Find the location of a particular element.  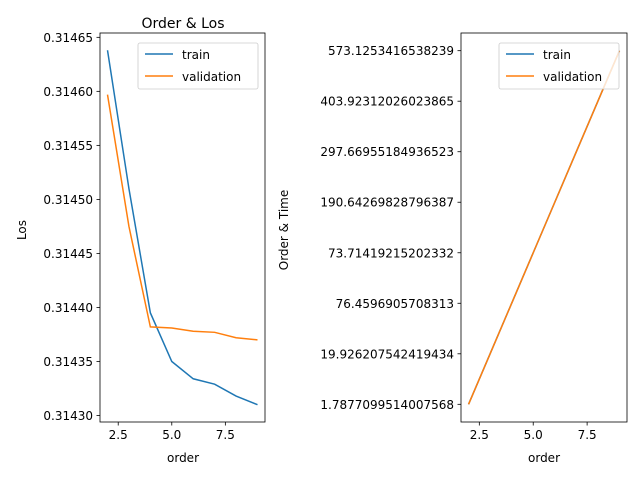

loss-chart-x-tick-label: 5.0 is located at coordinates (171, 435).